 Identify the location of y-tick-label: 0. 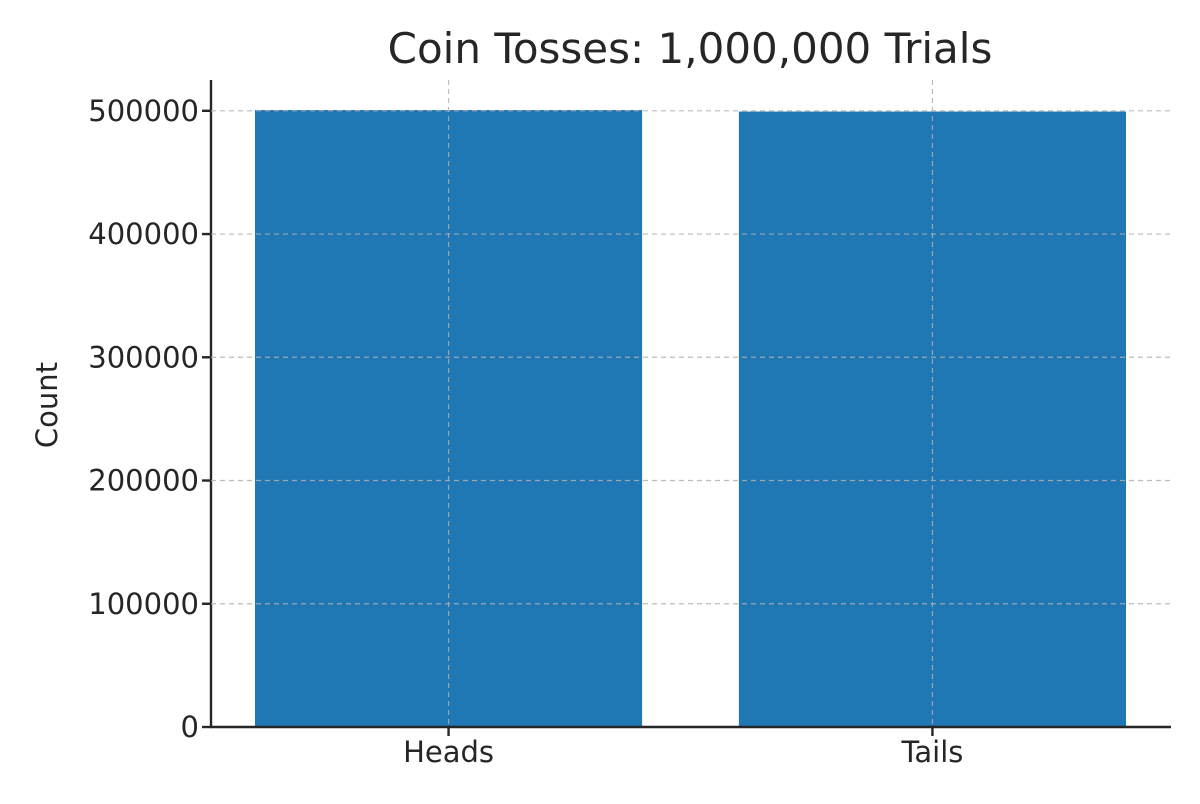
(190, 727).